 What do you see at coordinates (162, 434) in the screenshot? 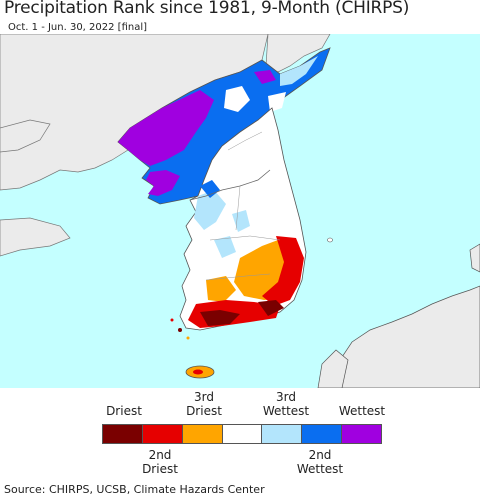
I see `legend-swatch-2nd-driest` at bounding box center [162, 434].